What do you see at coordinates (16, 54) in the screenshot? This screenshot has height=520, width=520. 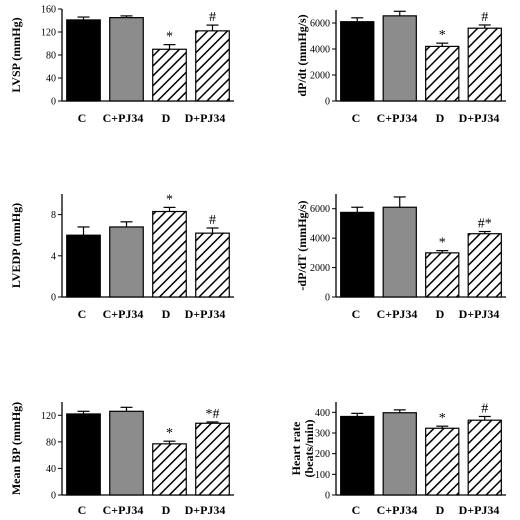 I see `y-axis-label: LVSP (mmHg)` at bounding box center [16, 54].